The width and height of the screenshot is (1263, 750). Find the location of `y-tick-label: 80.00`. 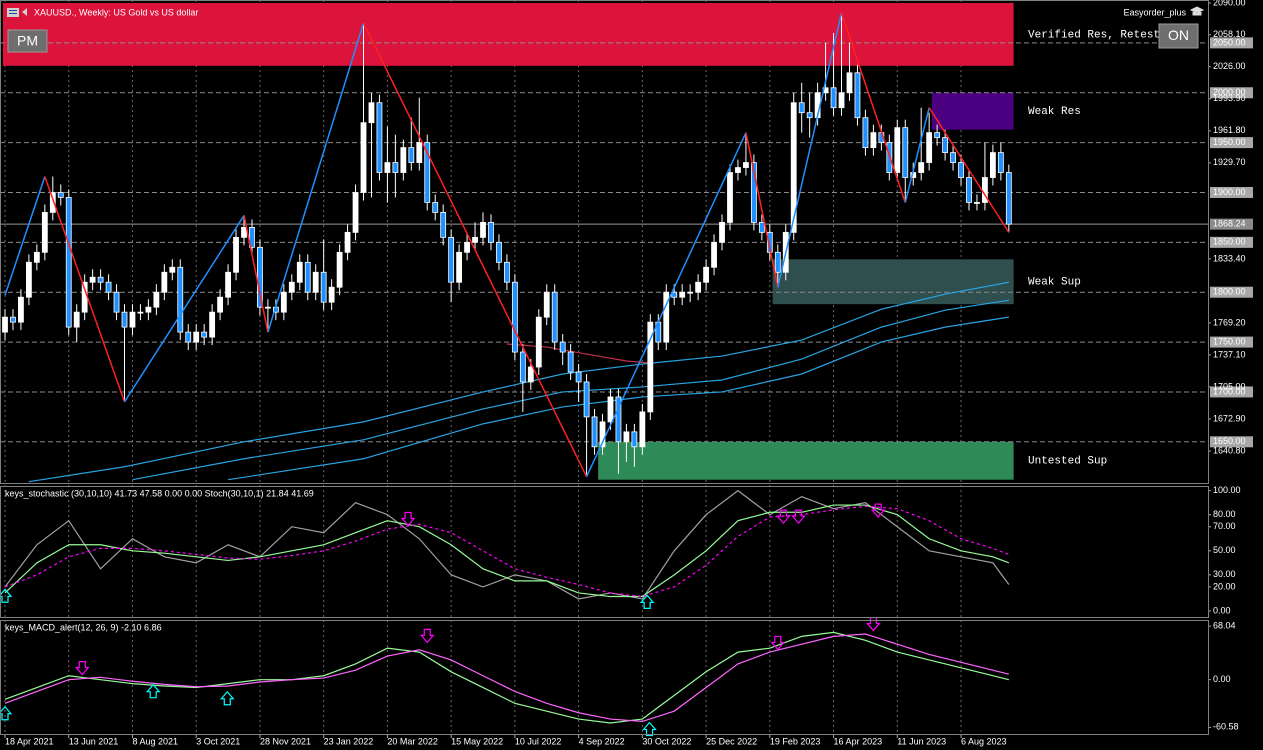

y-tick-label: 80.00 is located at coordinates (1224, 514).